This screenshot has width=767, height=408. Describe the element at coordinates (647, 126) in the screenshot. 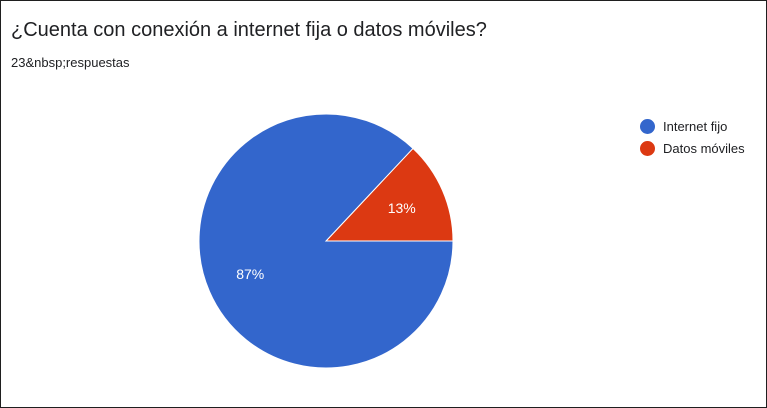

I see `legend-swatch-internet-fijo` at that location.